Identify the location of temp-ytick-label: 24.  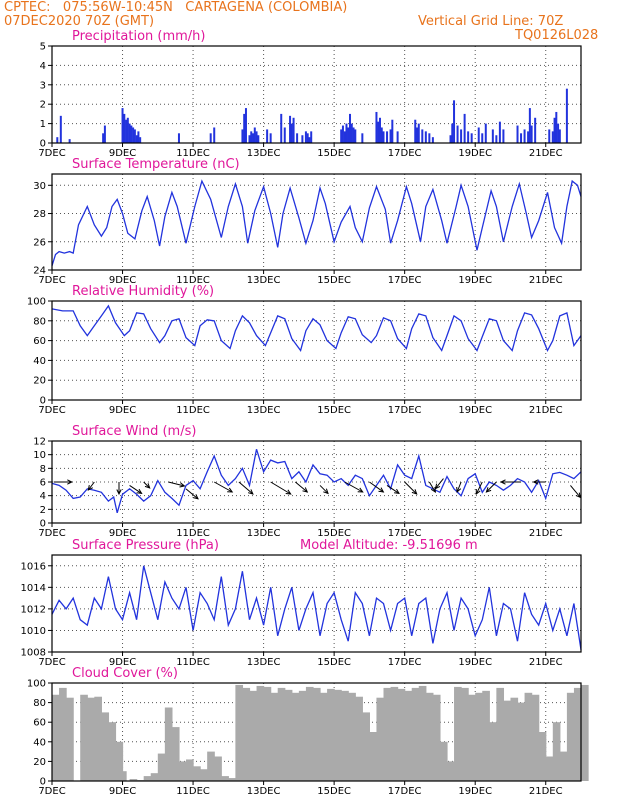
(39, 271).